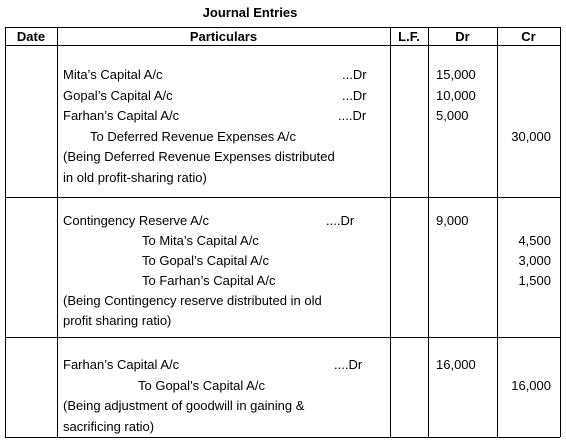  Describe the element at coordinates (409, 36) in the screenshot. I see `column-header: L.F.` at that location.